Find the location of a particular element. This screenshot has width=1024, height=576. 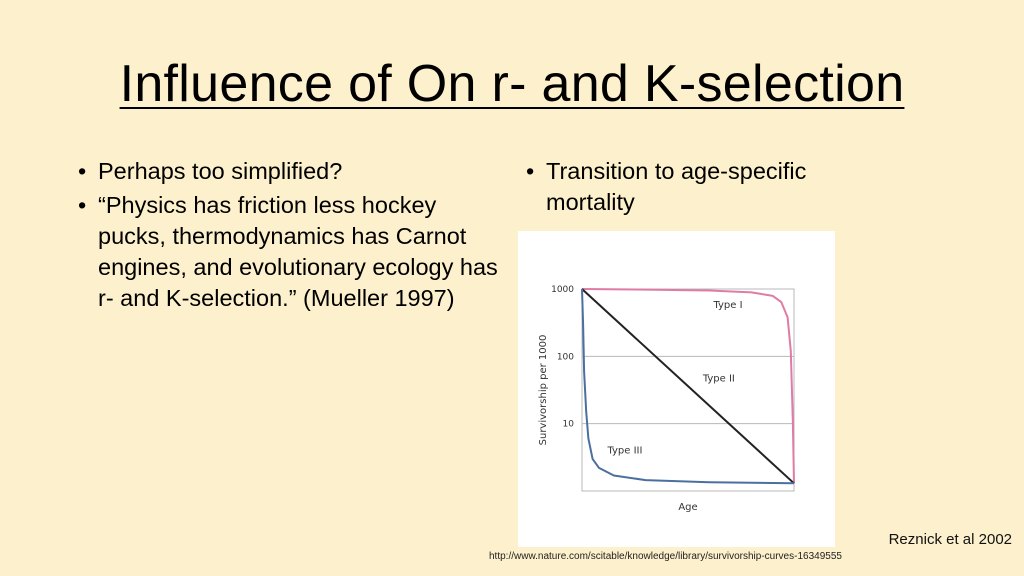

y-axis-label: Survivorship per 1000 is located at coordinates (543, 390).